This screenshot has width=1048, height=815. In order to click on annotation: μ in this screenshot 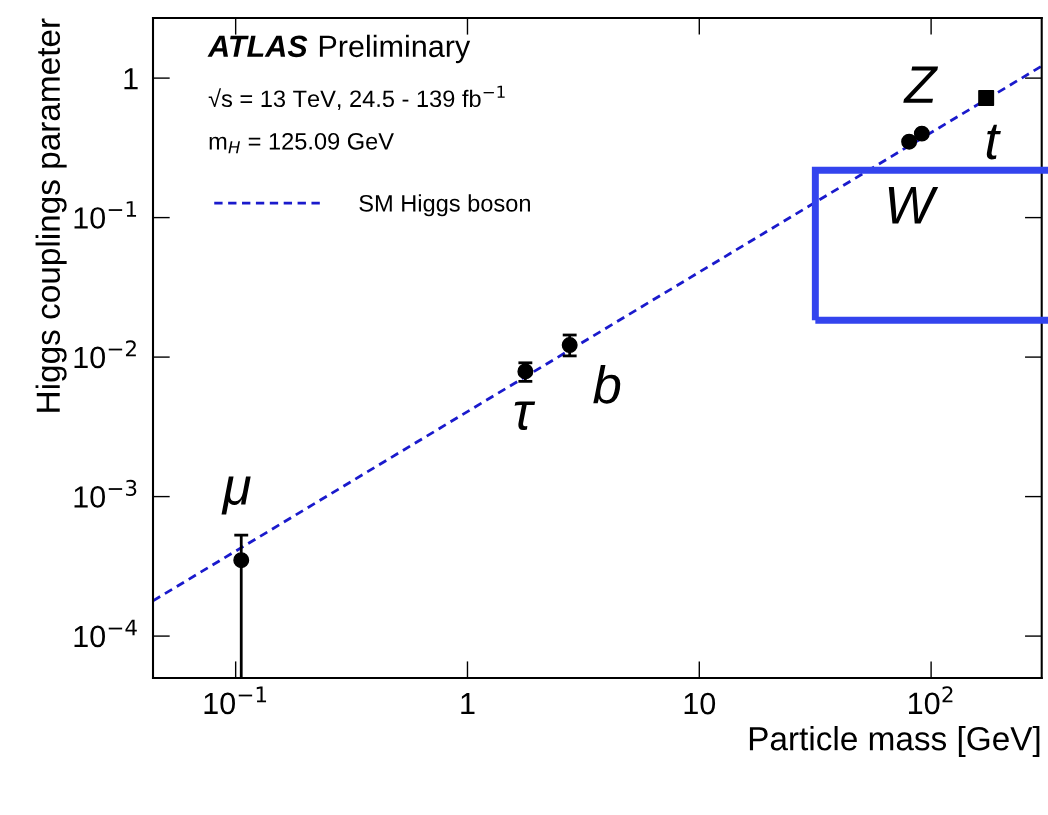, I will do `click(236, 495)`.